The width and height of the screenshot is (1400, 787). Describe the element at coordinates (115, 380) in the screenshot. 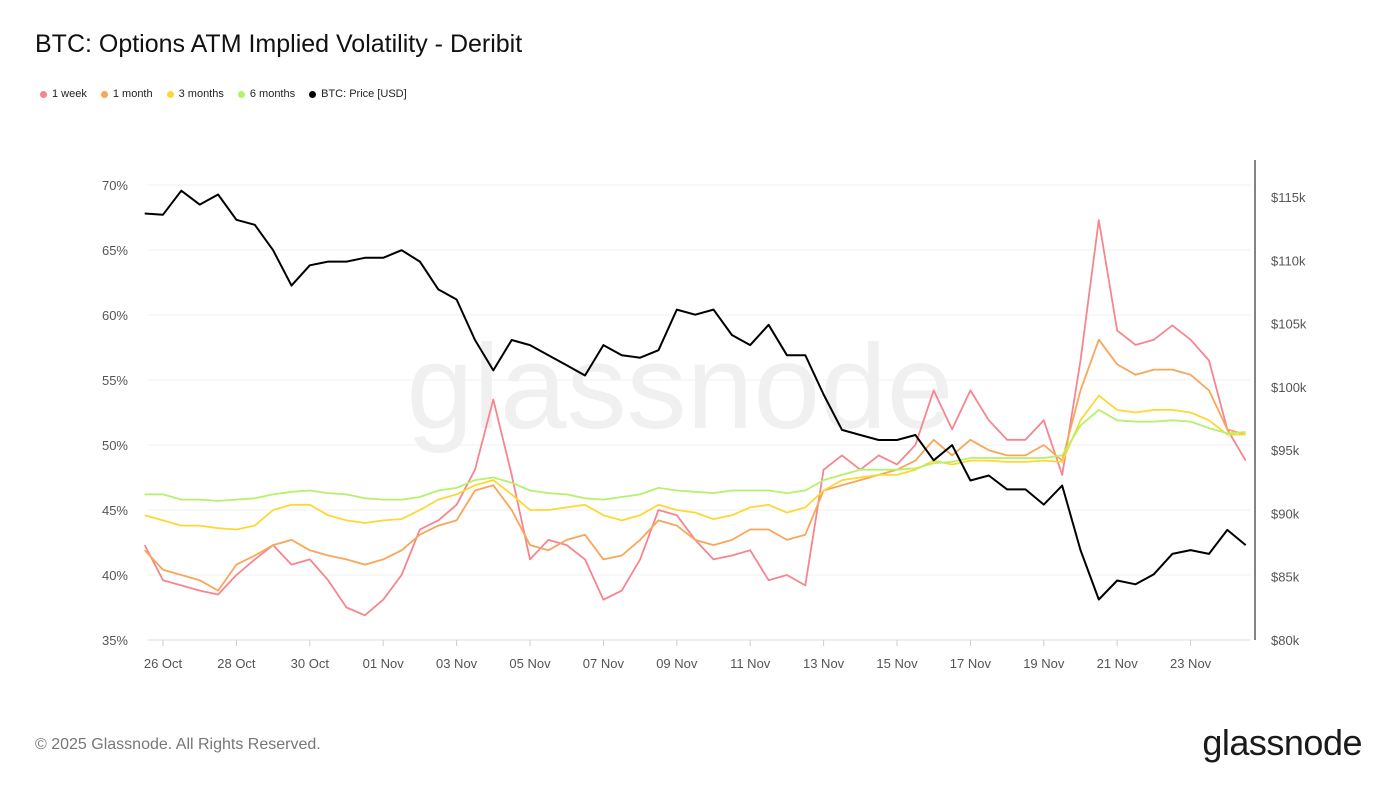

I see `y-left-tick-label: 55%` at that location.